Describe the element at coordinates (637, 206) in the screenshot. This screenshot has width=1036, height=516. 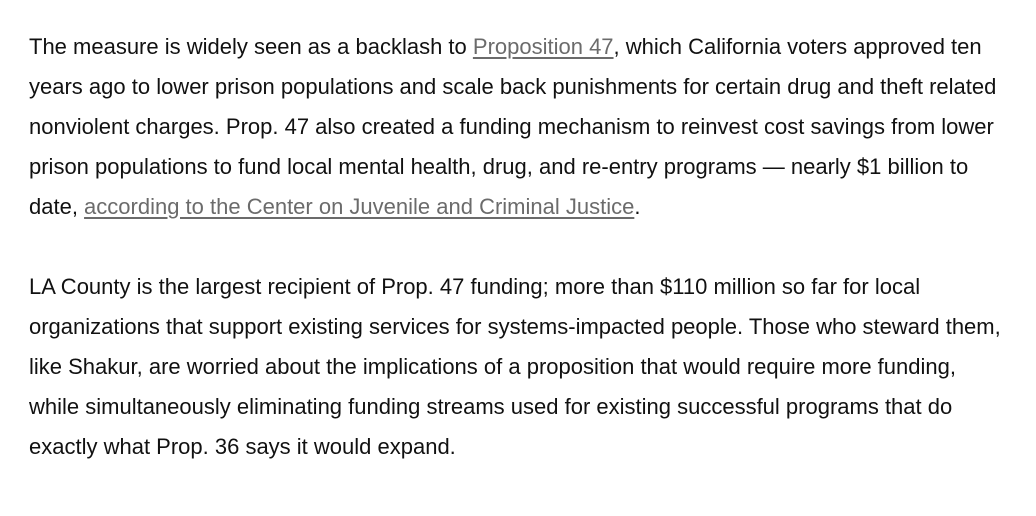
I see `text-run: .` at that location.